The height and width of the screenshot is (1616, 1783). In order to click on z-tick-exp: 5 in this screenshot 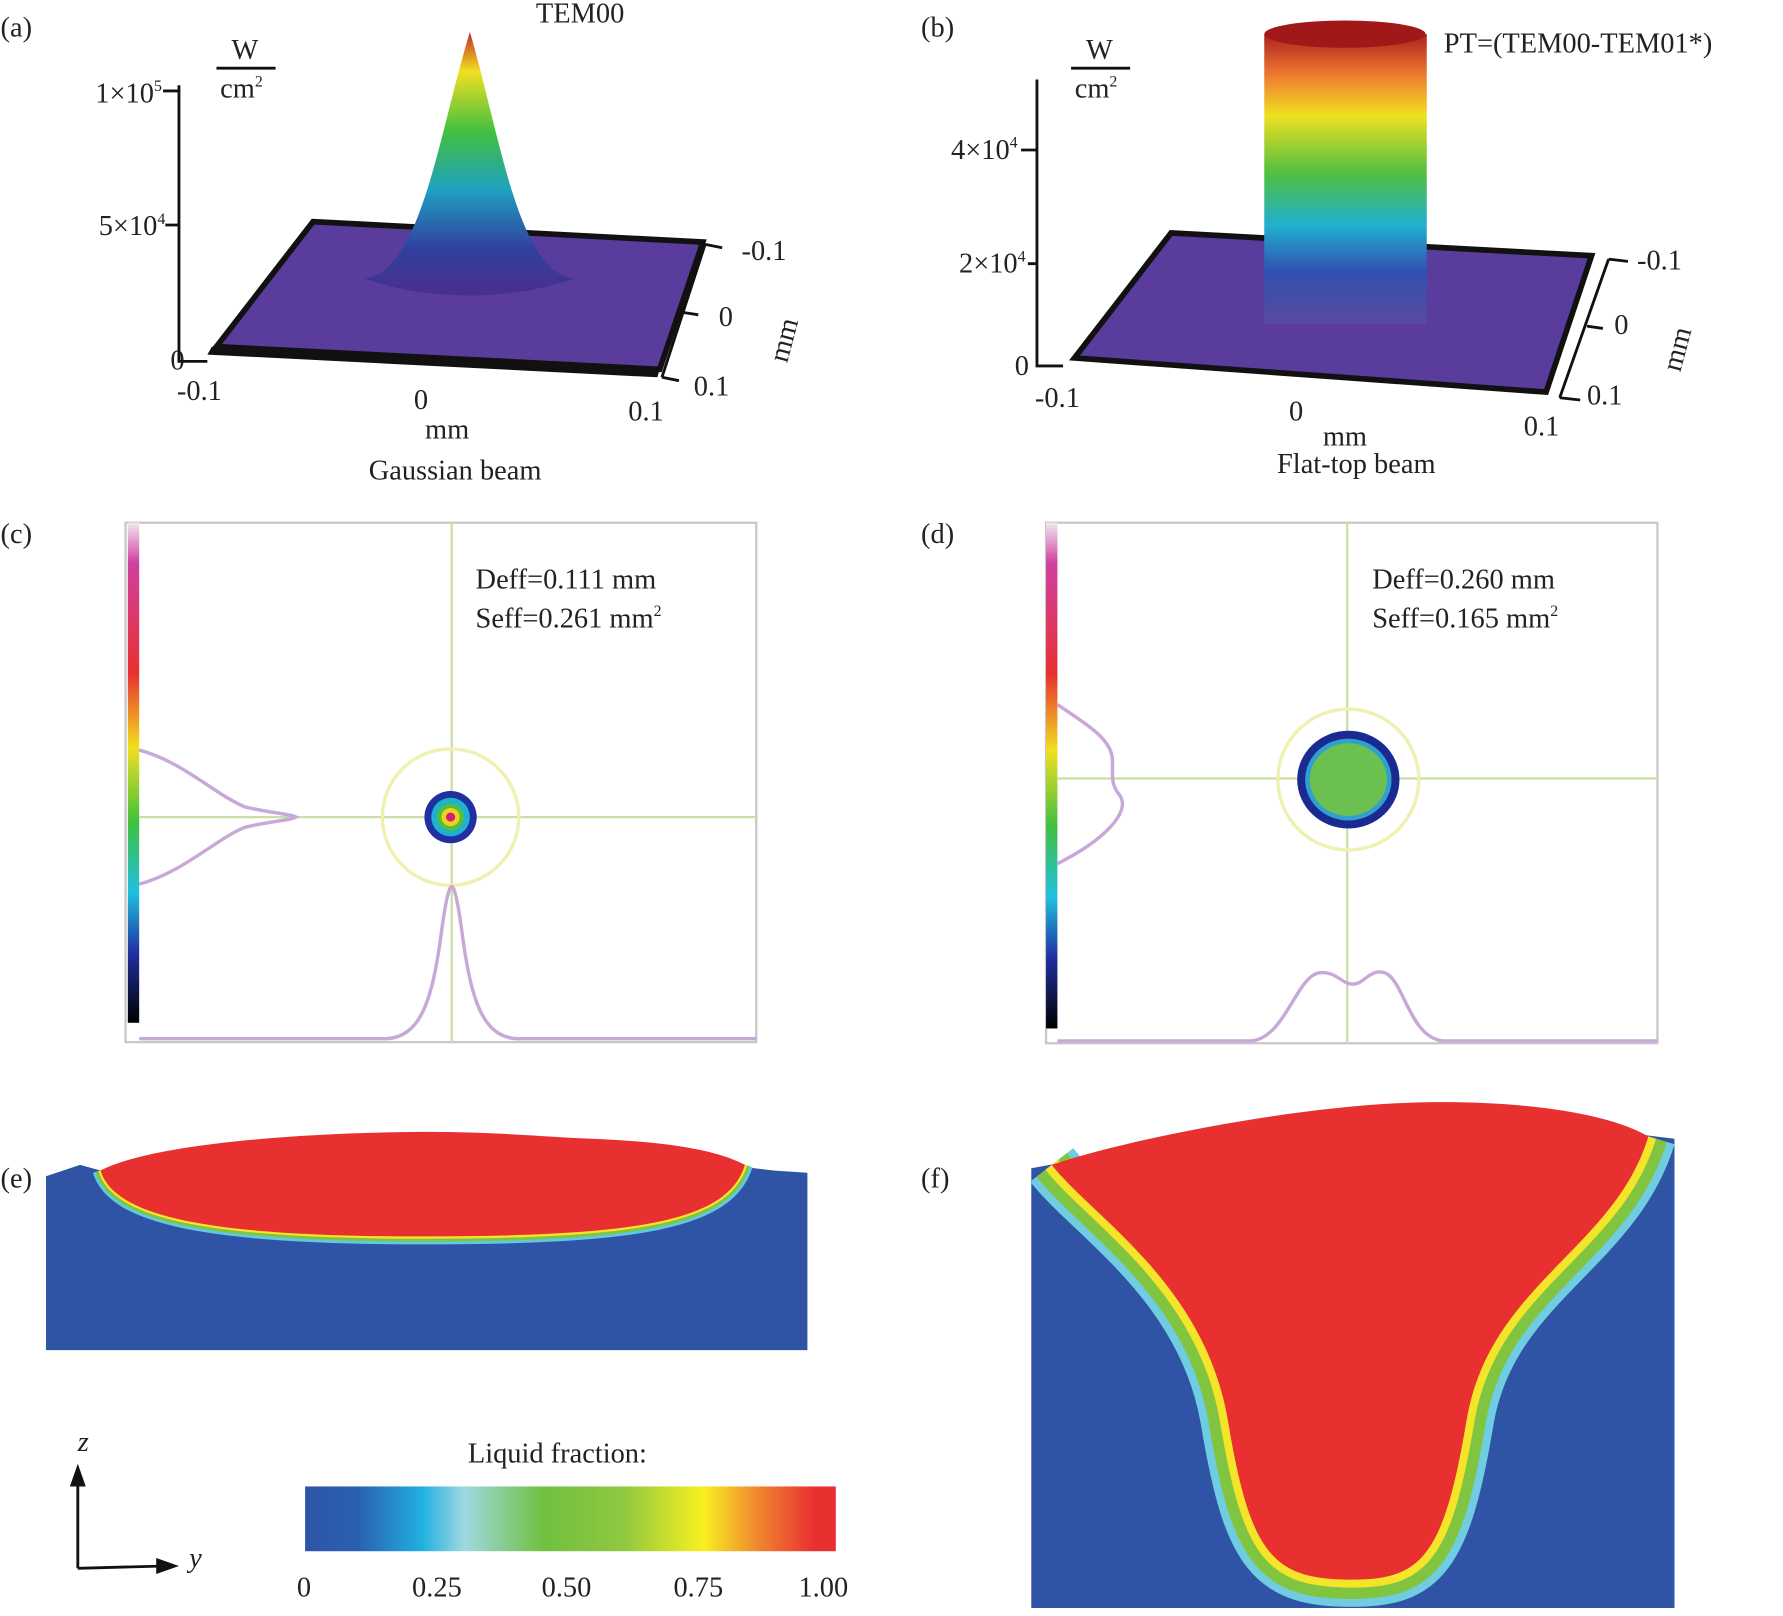, I will do `click(158, 86)`.